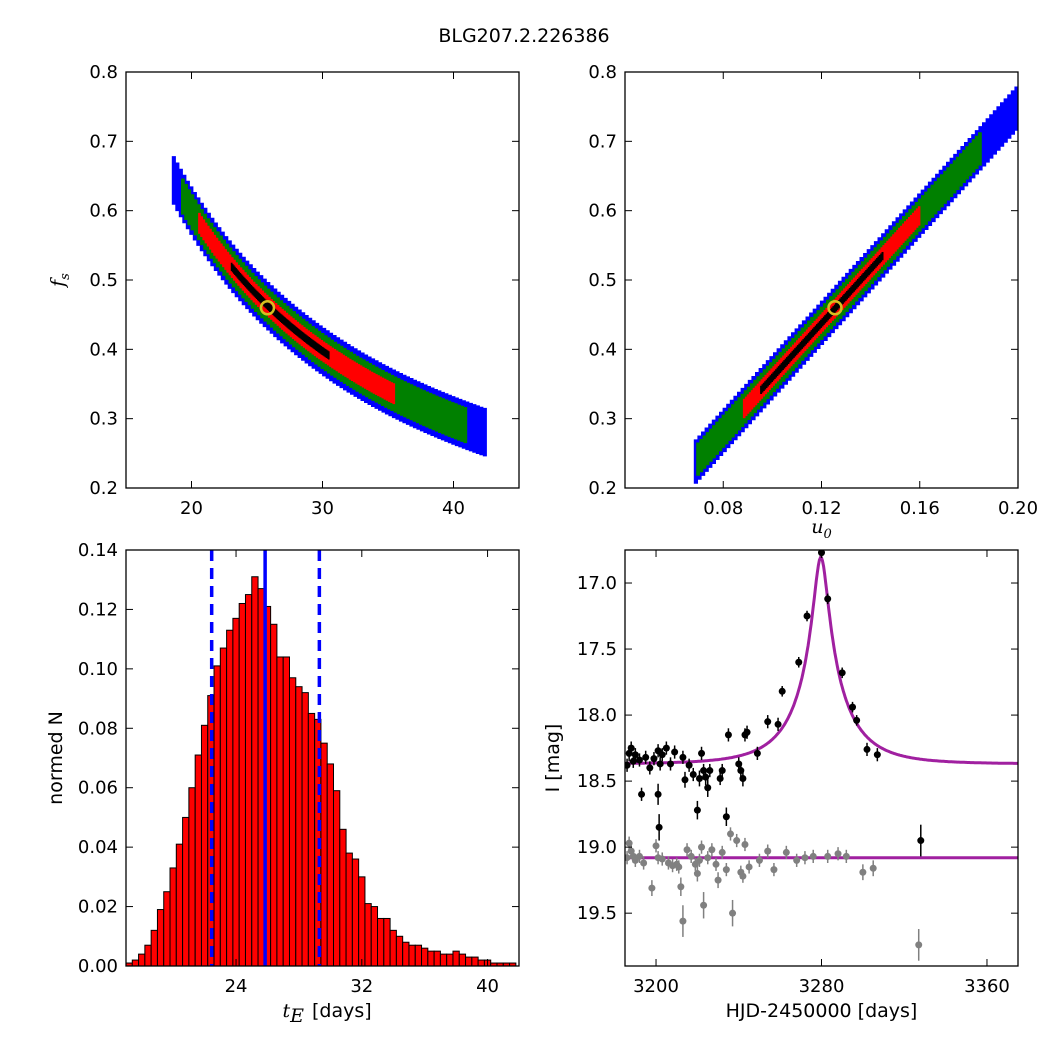  Describe the element at coordinates (327, 1013) in the screenshot. I see `x-axis-label: tE [days]` at that location.